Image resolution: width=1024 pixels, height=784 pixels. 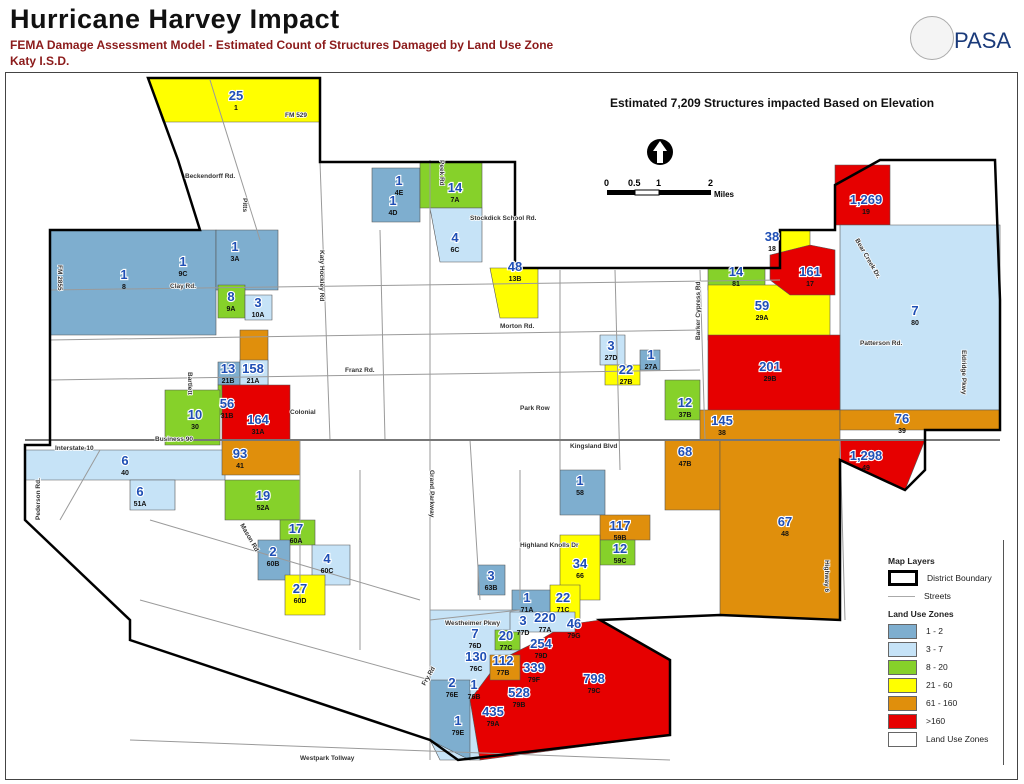 I want to click on zone-id: 66, so click(x=580, y=576).